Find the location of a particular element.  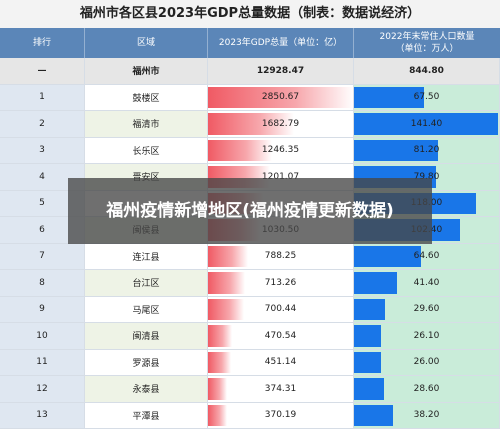

pop-value: 38.20 is located at coordinates (427, 415).